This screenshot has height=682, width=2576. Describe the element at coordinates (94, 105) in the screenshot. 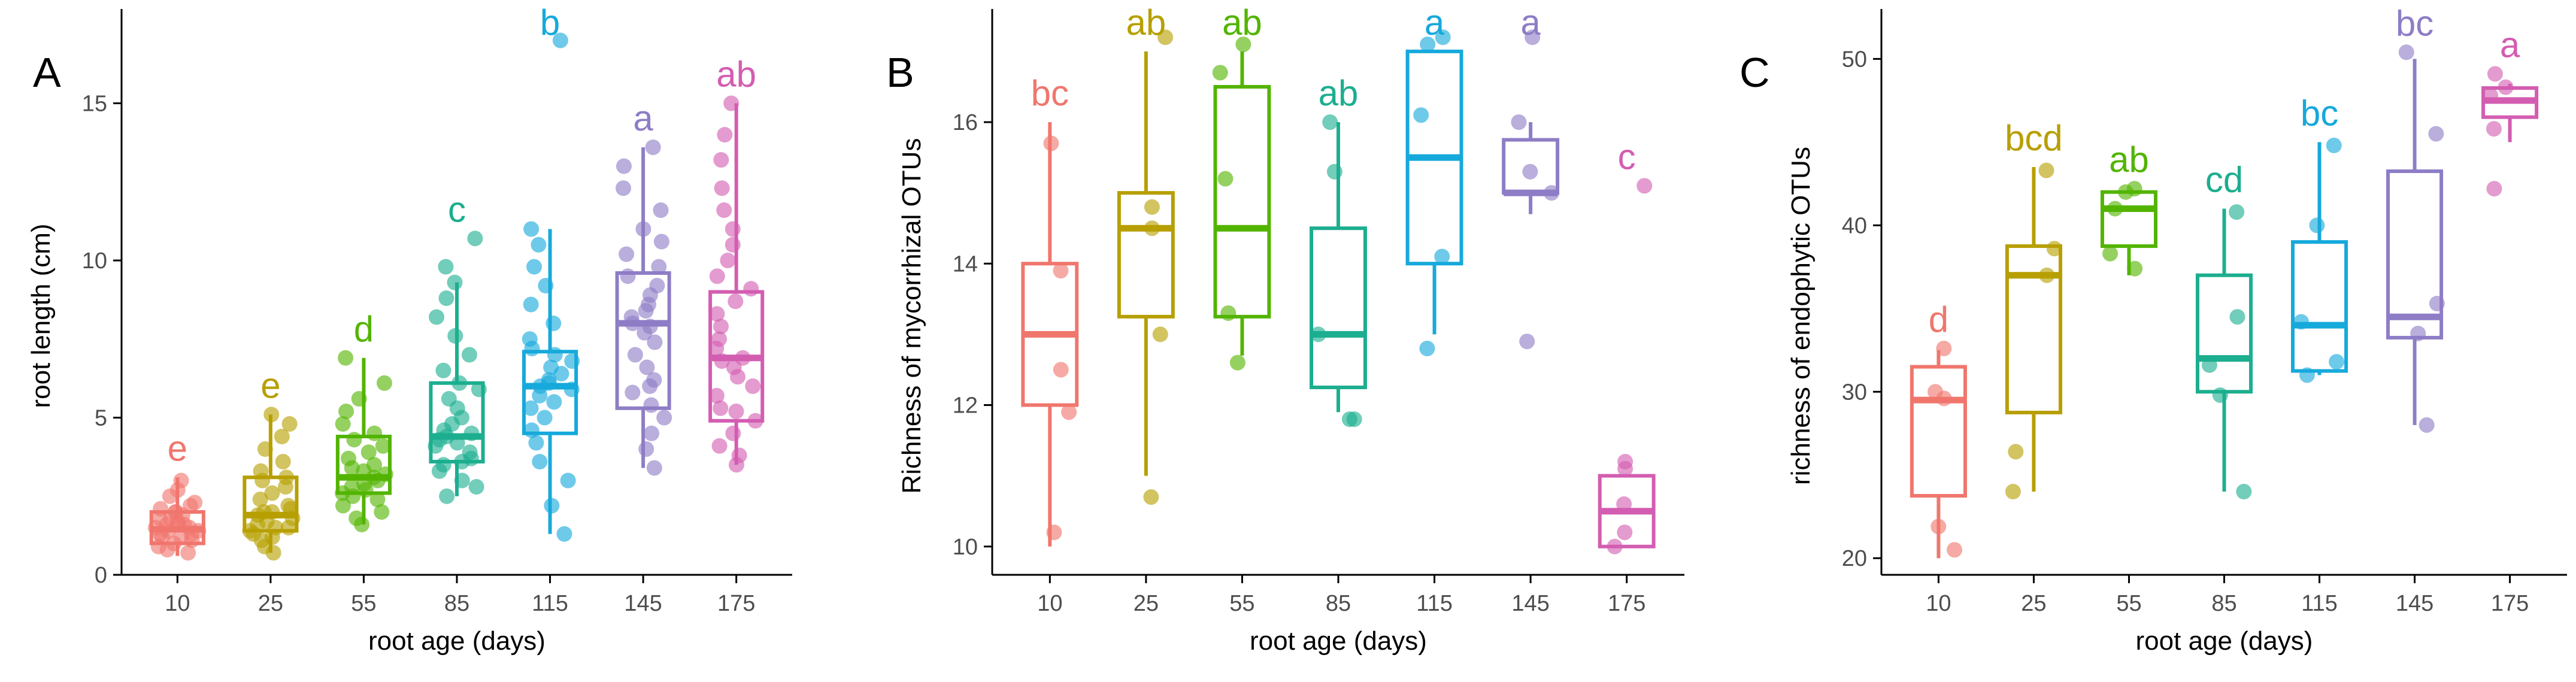

I see `y-tick-label: 15` at that location.